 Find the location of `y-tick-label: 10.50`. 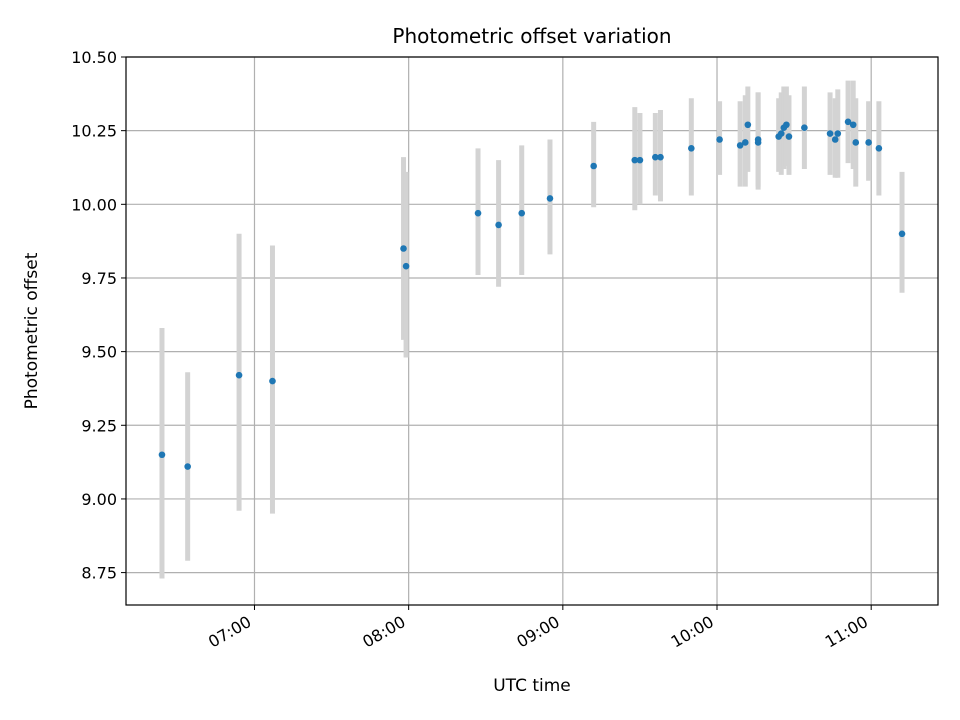

y-tick-label: 10.50 is located at coordinates (94, 57).